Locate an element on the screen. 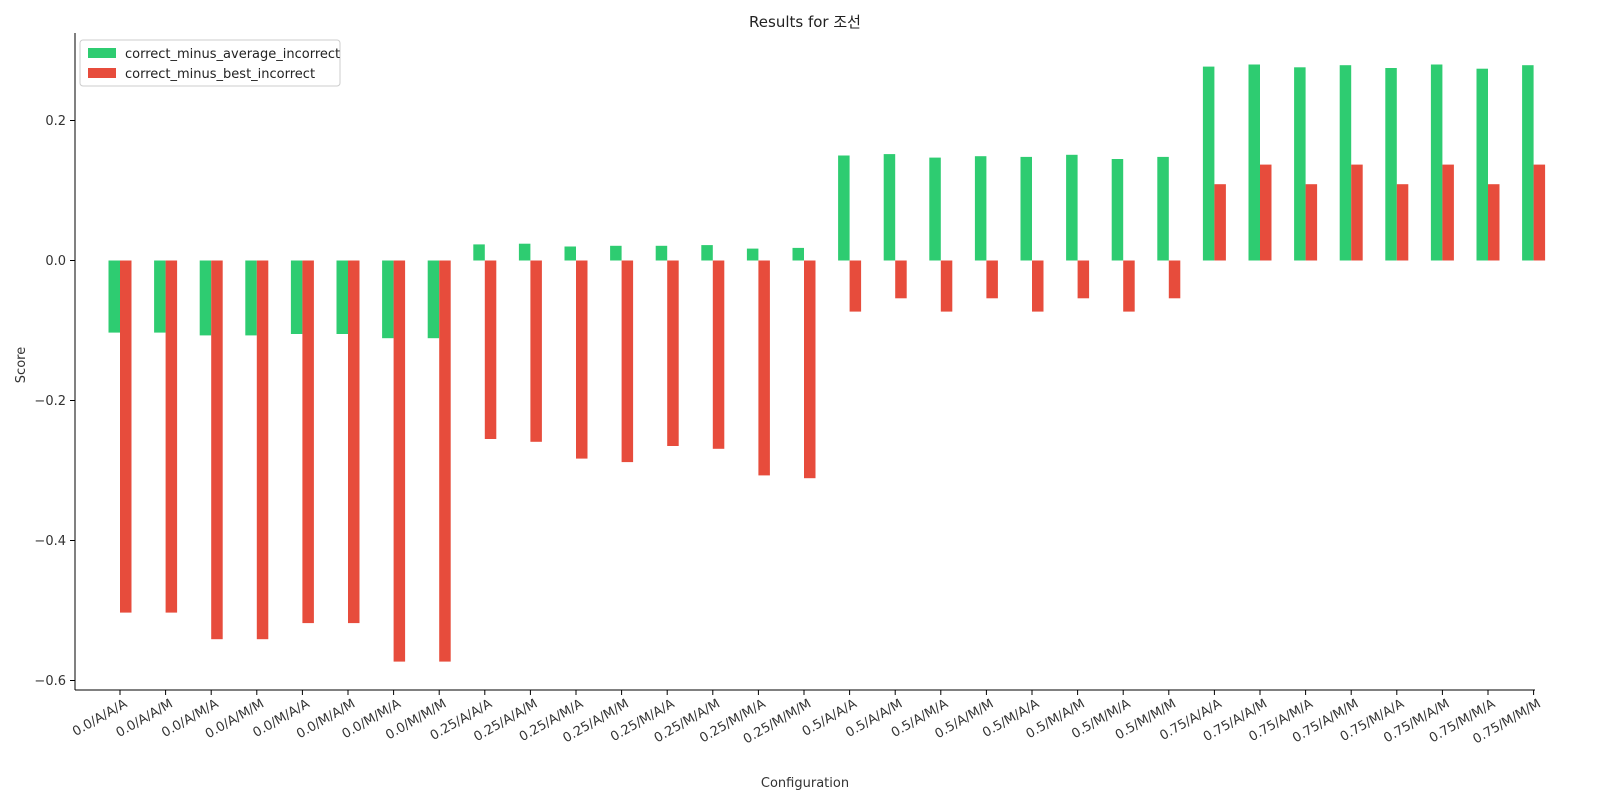 The image size is (1600, 800). y-tick-label: 0.0 is located at coordinates (55, 261).